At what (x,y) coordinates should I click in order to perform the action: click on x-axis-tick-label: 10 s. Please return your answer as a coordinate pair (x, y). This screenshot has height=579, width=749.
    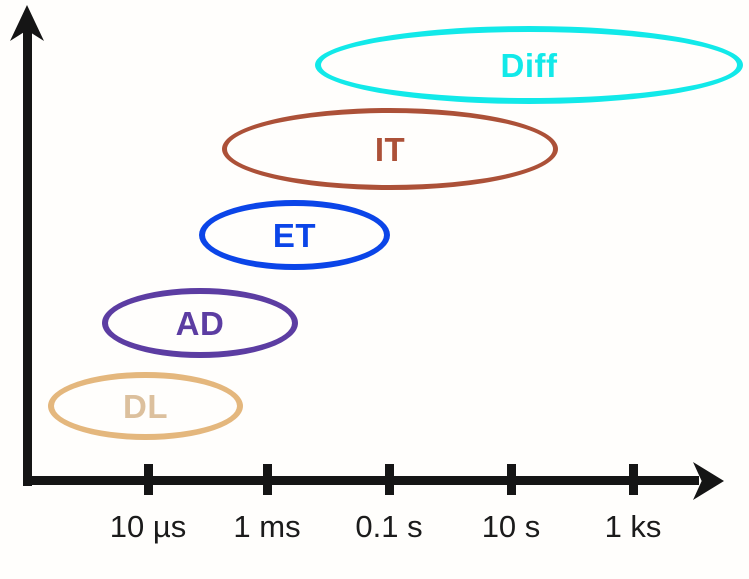
    Looking at the image, I should click on (511, 526).